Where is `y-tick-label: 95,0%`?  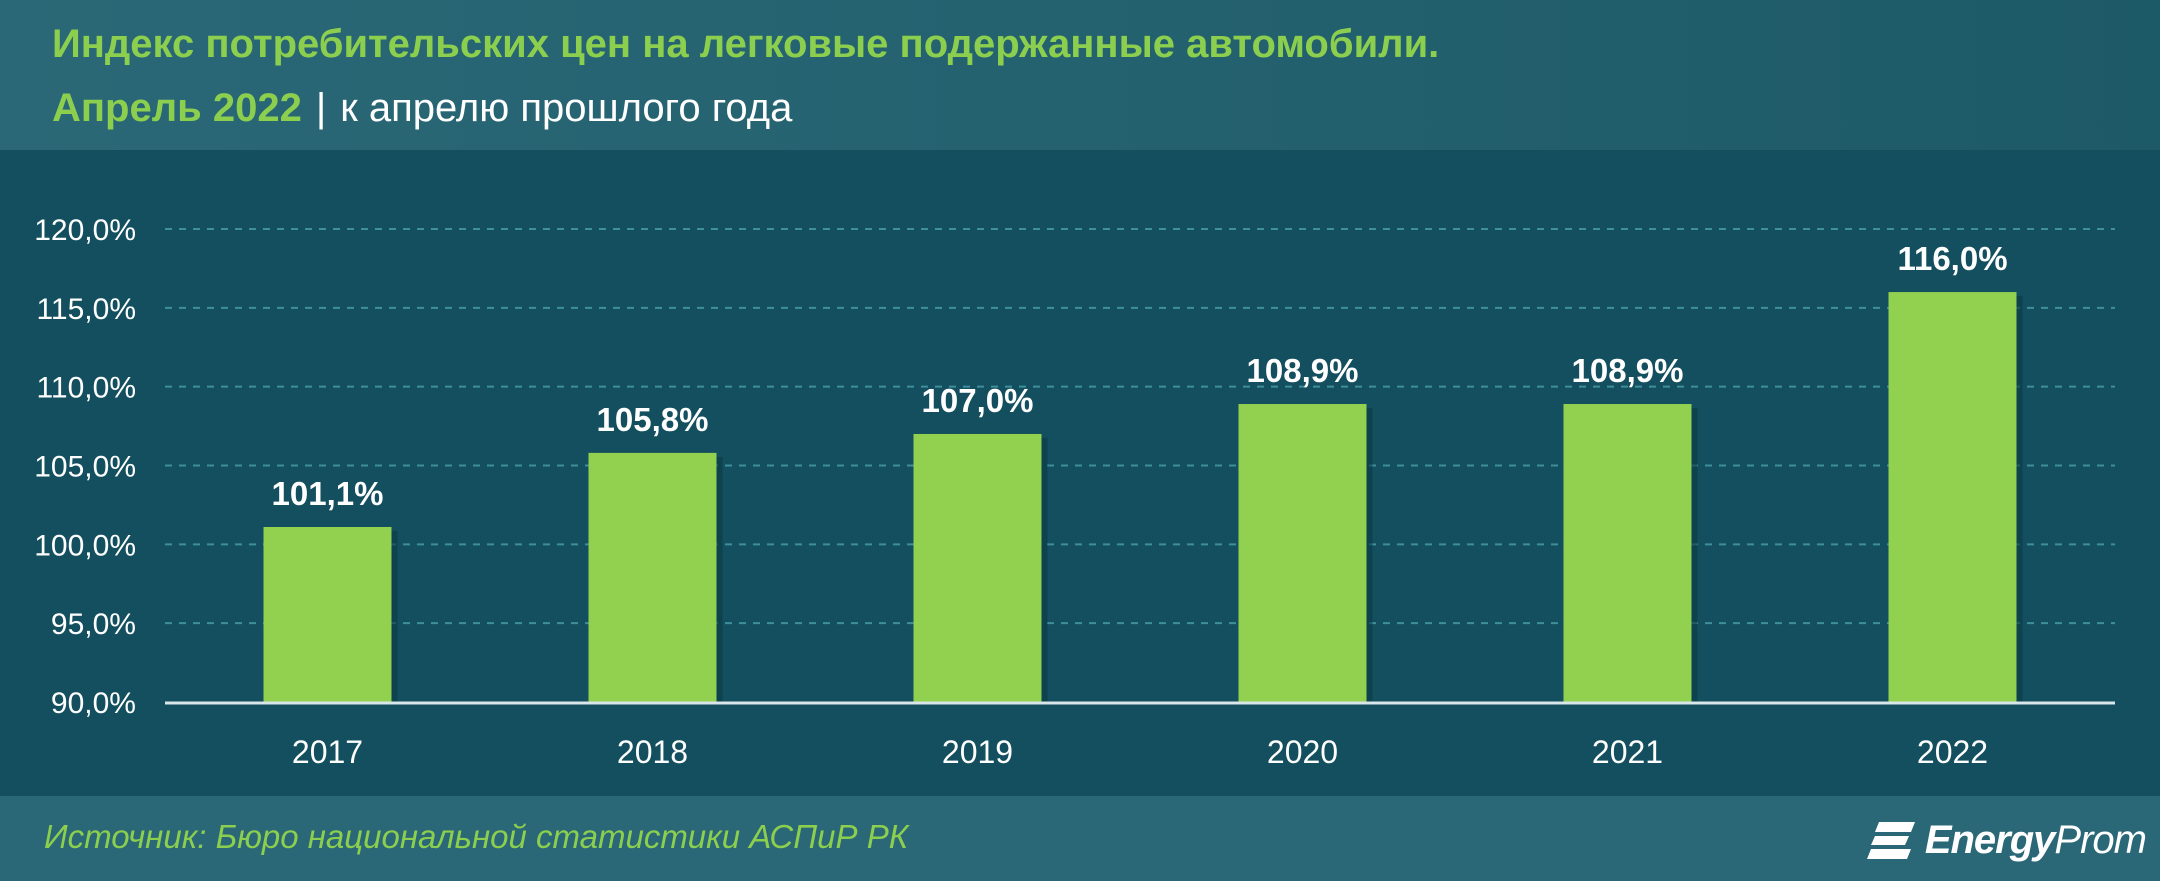
y-tick-label: 95,0% is located at coordinates (93, 624).